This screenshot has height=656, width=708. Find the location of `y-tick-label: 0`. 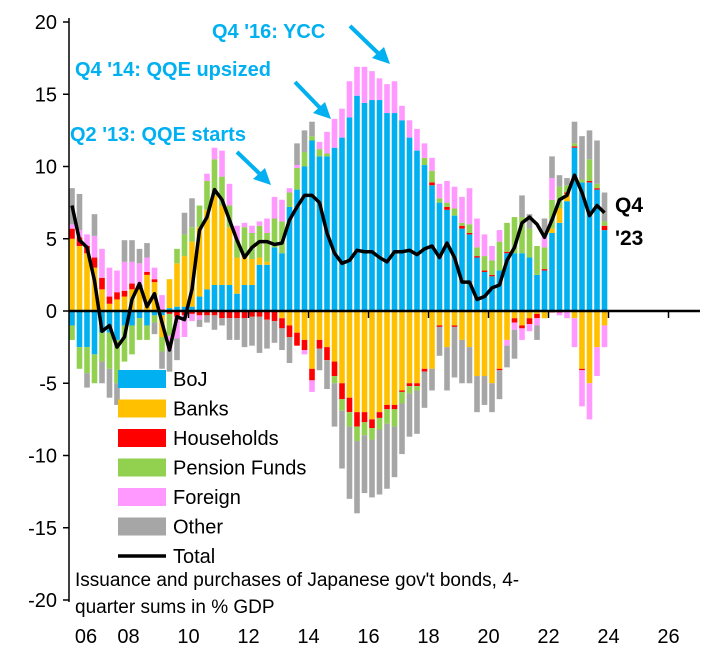

y-tick-label: 0 is located at coordinates (51, 312).